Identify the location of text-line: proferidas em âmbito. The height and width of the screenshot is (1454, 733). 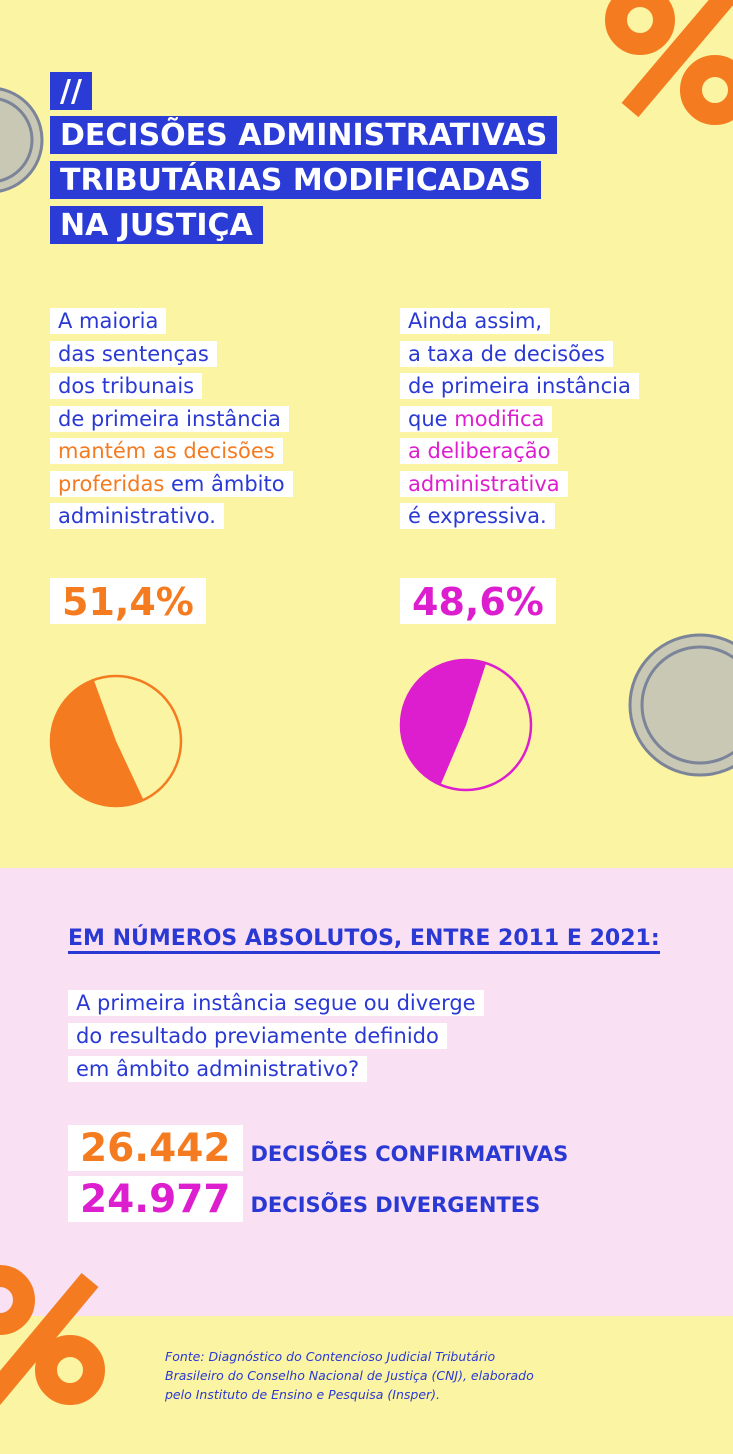
(171, 483).